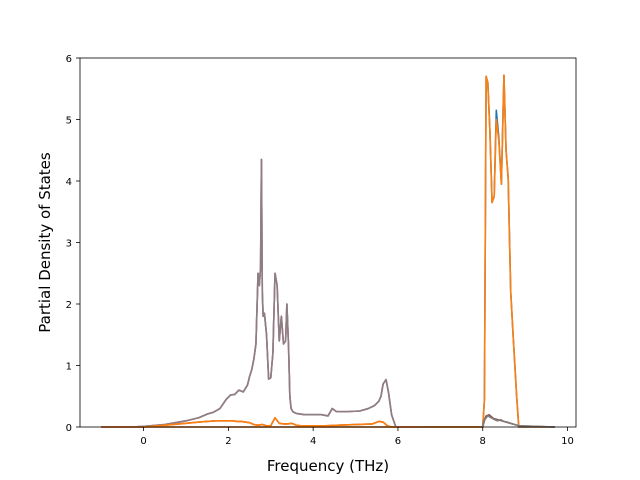 The height and width of the screenshot is (480, 640). What do you see at coordinates (228, 441) in the screenshot?
I see `x-tick-label: 2` at bounding box center [228, 441].